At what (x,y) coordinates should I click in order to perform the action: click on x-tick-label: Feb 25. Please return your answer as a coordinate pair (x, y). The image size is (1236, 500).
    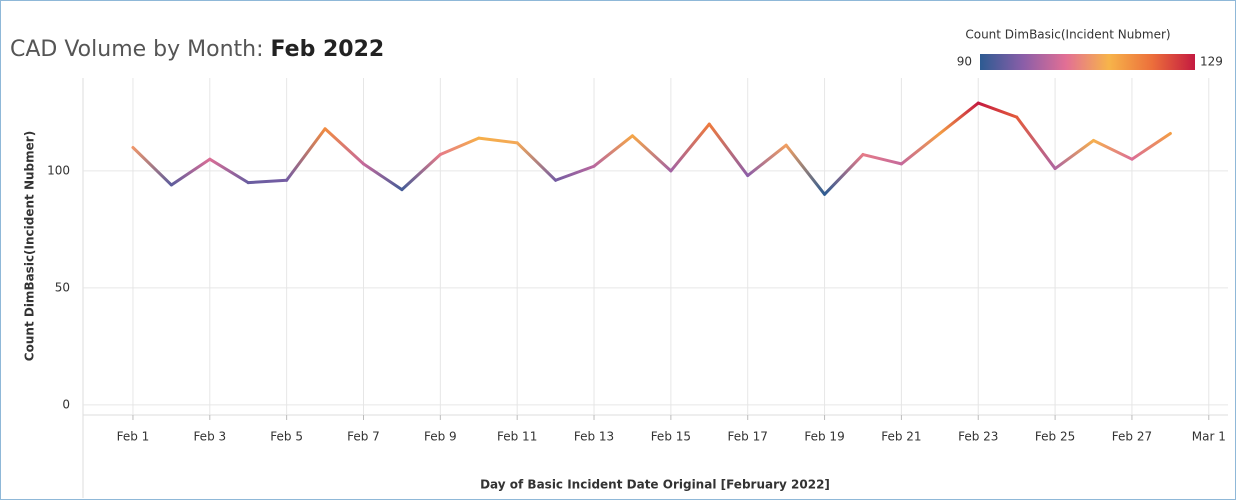
    Looking at the image, I should click on (1055, 437).